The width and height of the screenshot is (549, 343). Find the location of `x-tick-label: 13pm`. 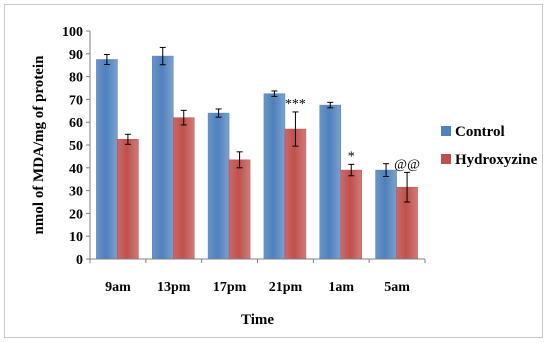

x-tick-label: 13pm is located at coordinates (174, 287).